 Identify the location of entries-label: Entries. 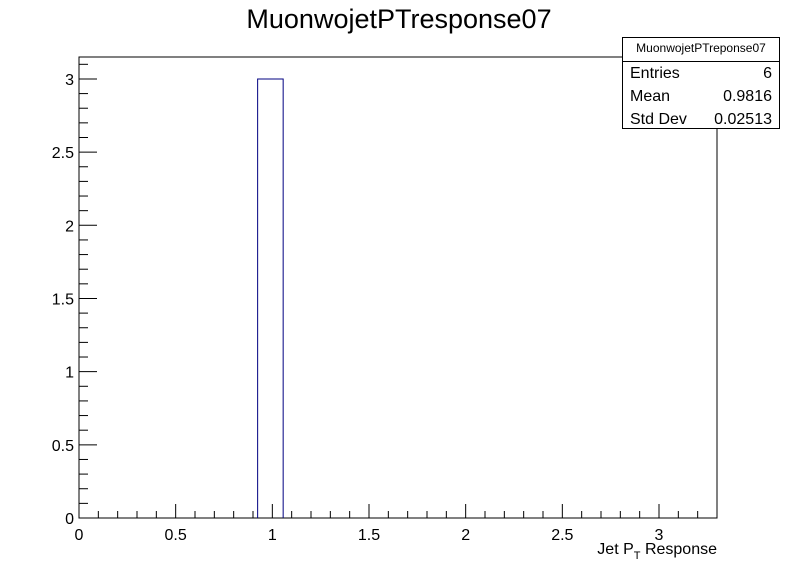
(655, 73).